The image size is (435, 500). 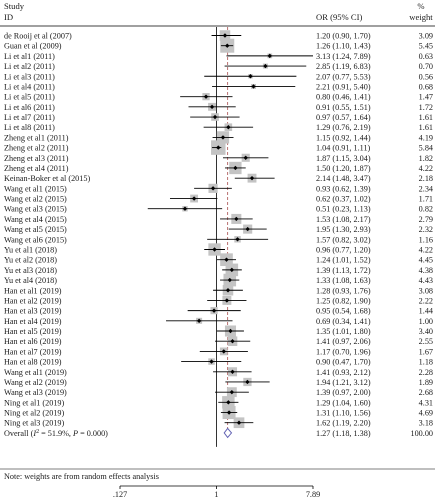 I want to click on or-ci-value: 1.29 (0.76, 2.19), so click(x=343, y=127).